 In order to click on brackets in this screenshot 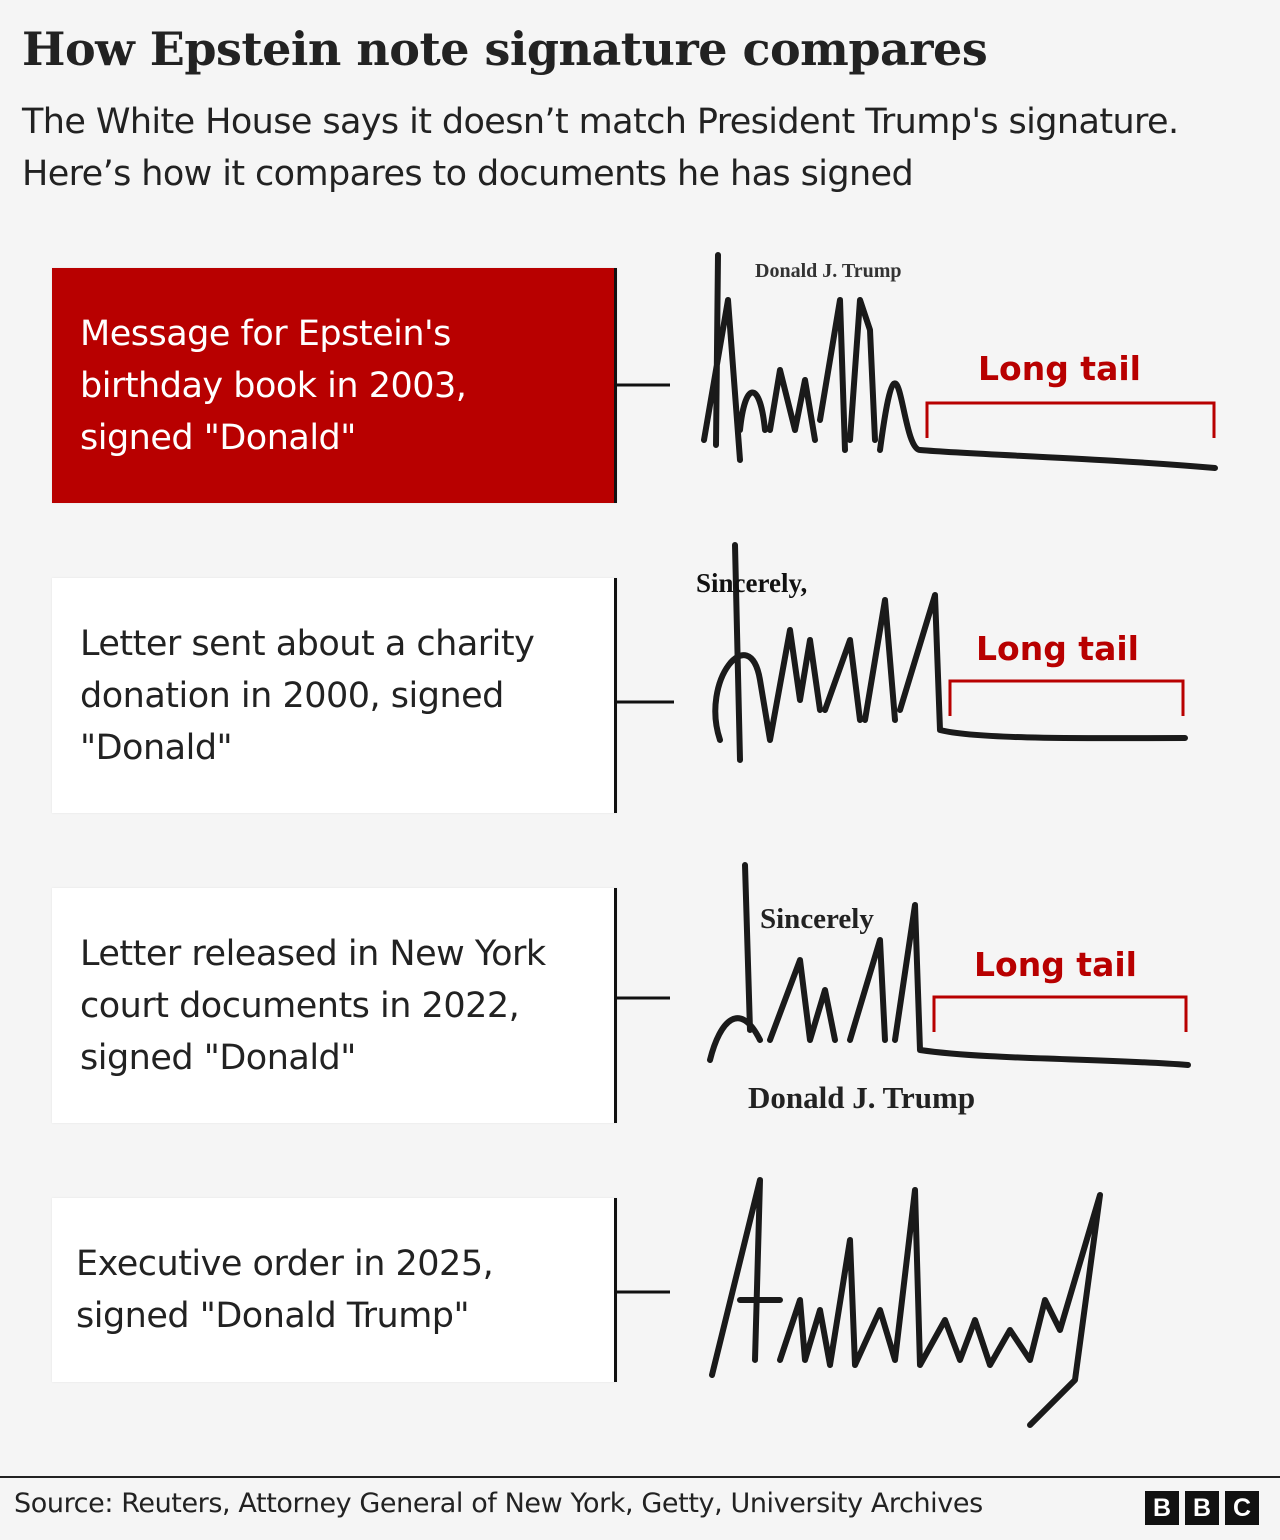, I will do `click(1070, 716)`.